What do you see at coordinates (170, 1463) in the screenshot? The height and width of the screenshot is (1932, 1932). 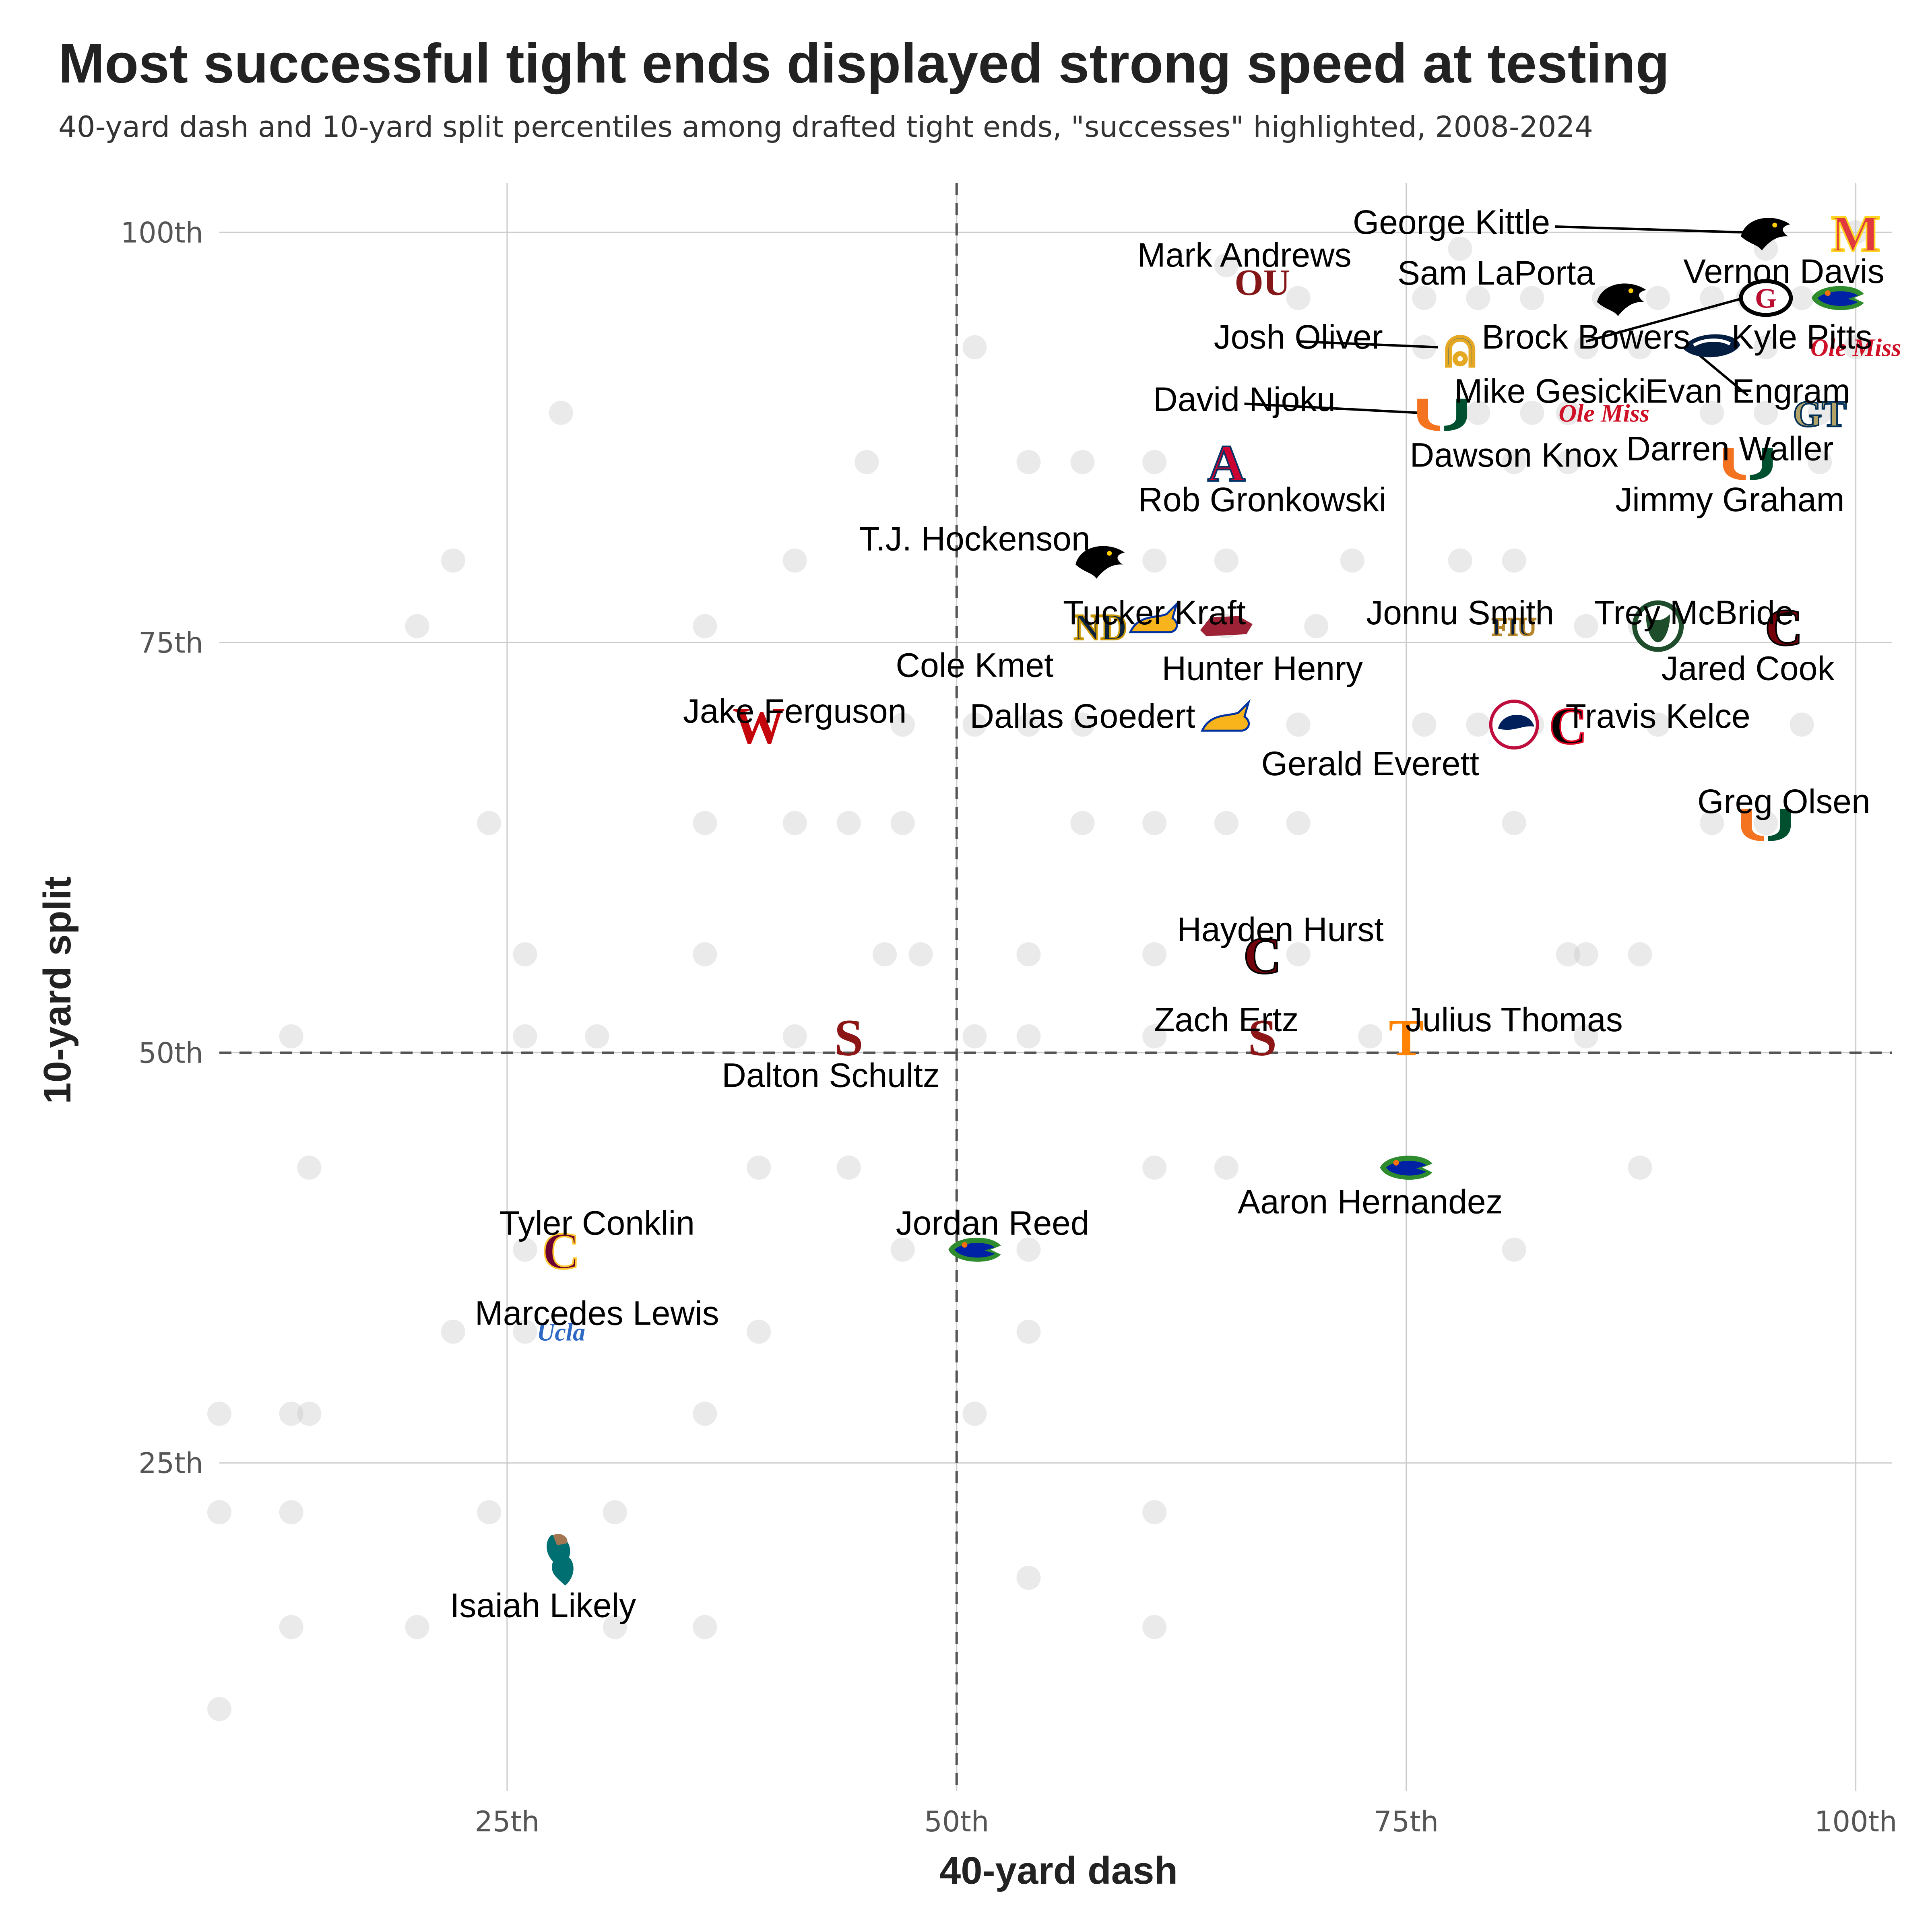 I see `y-tick-label: 25th` at bounding box center [170, 1463].